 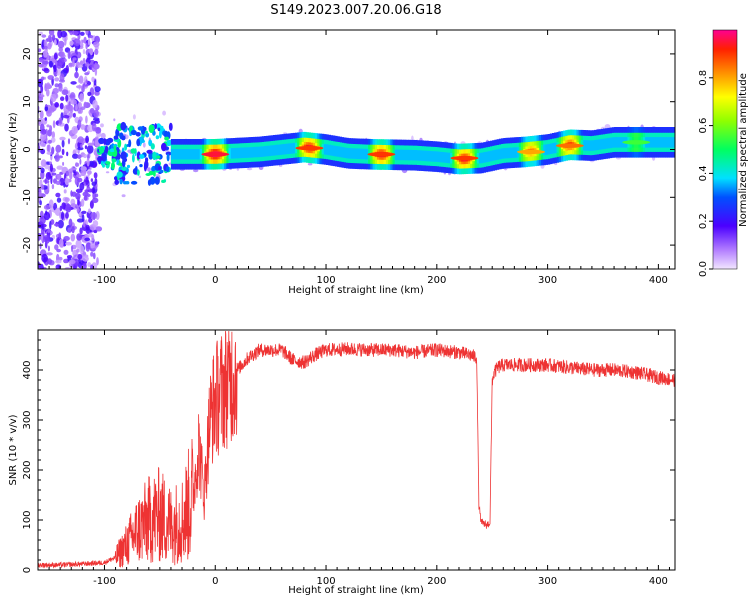 What do you see at coordinates (743, 150) in the screenshot?
I see `colorbar-label: Normalized spectral amplitude` at bounding box center [743, 150].